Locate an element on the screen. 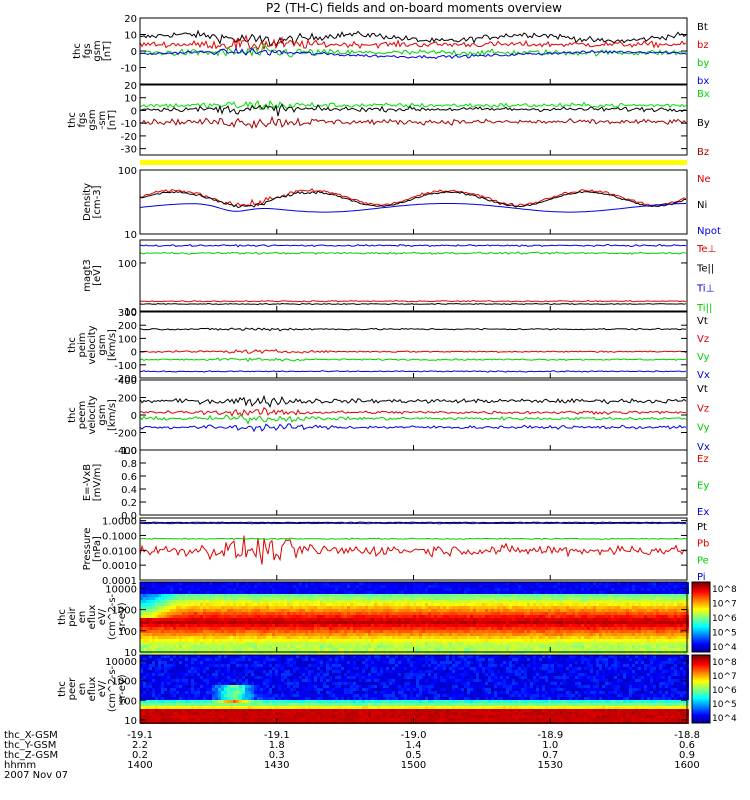  y-tick-label: 0.0001 is located at coordinates (119, 581).